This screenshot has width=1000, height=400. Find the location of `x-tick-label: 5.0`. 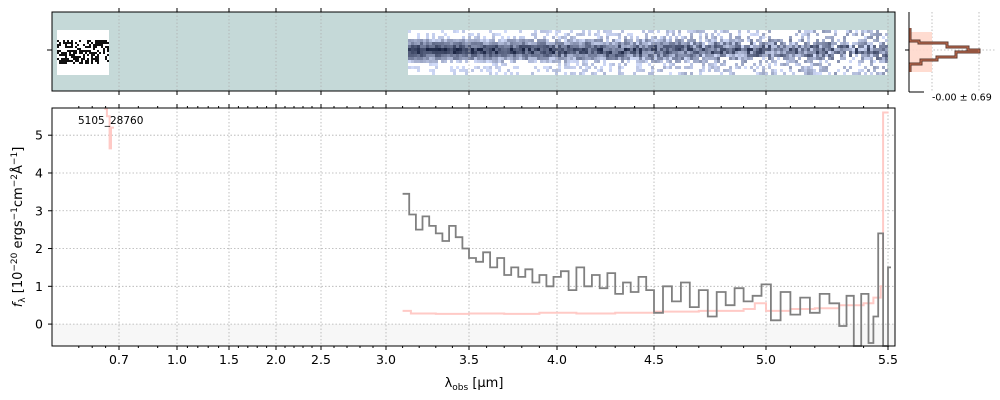

x-tick-label: 5.0 is located at coordinates (766, 359).